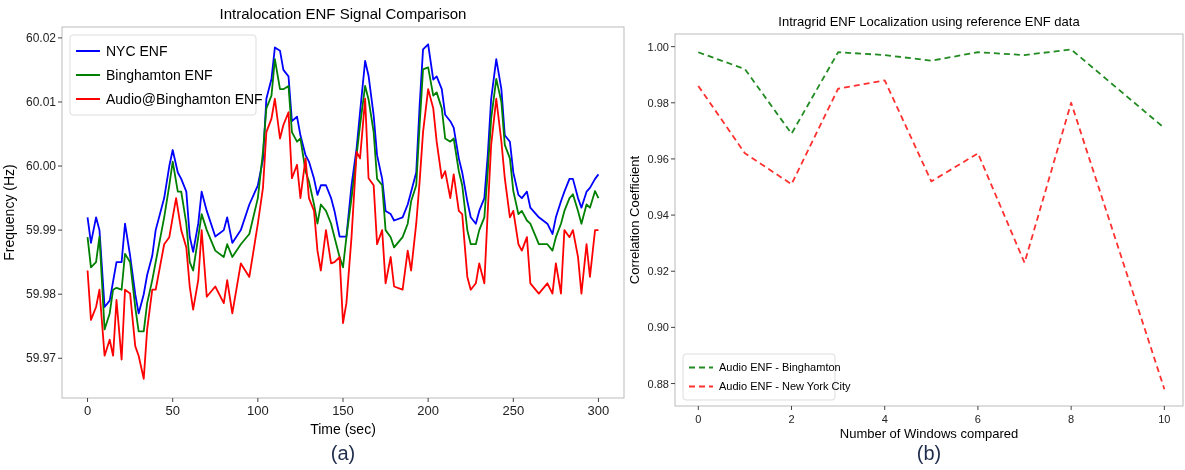  I want to click on x-tick-label: 250, so click(513, 410).